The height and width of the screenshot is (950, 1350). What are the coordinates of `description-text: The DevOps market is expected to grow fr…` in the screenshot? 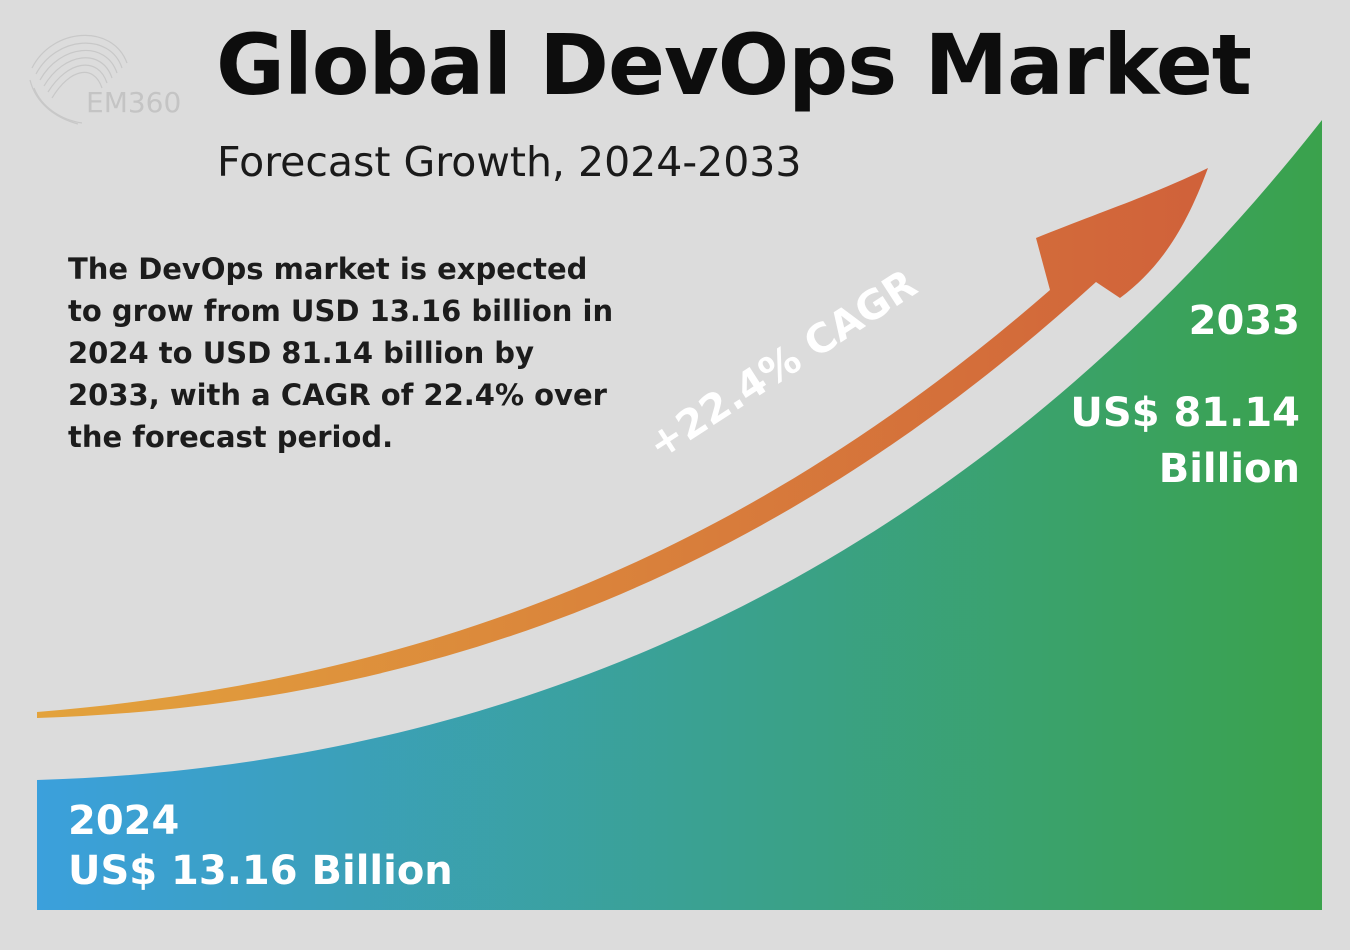 It's located at (341, 353).